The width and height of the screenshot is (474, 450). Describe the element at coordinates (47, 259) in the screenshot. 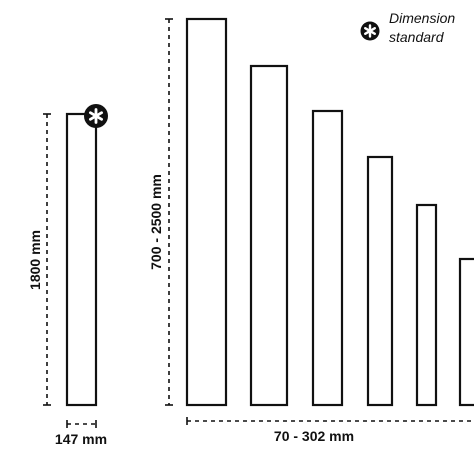

I see `single-height-dimension-line` at that location.